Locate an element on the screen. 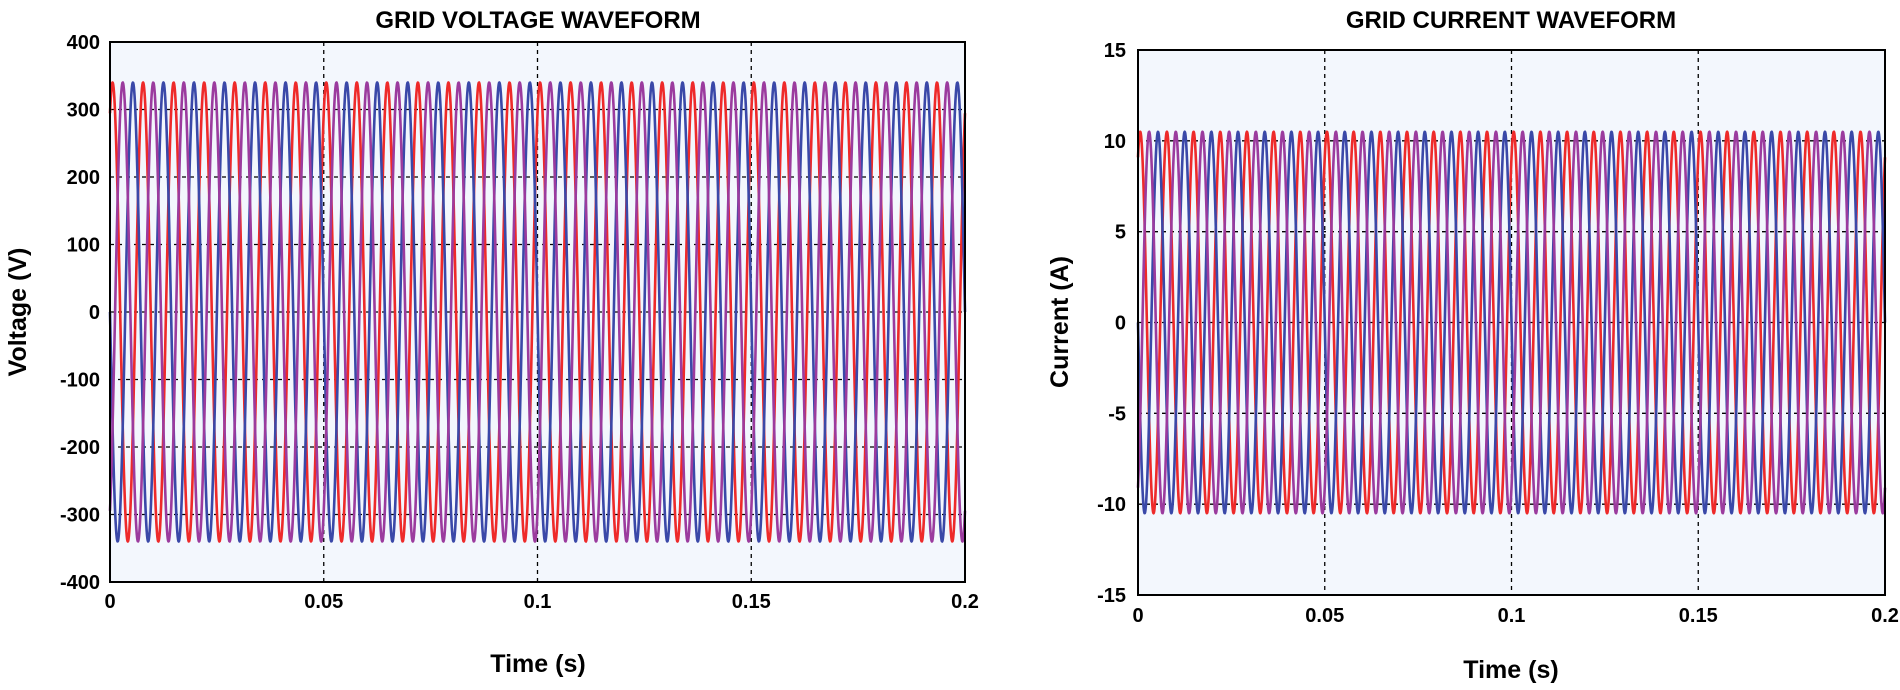 Image resolution: width=1900 pixels, height=690 pixels. y-tick-label: -15 is located at coordinates (1111, 596).